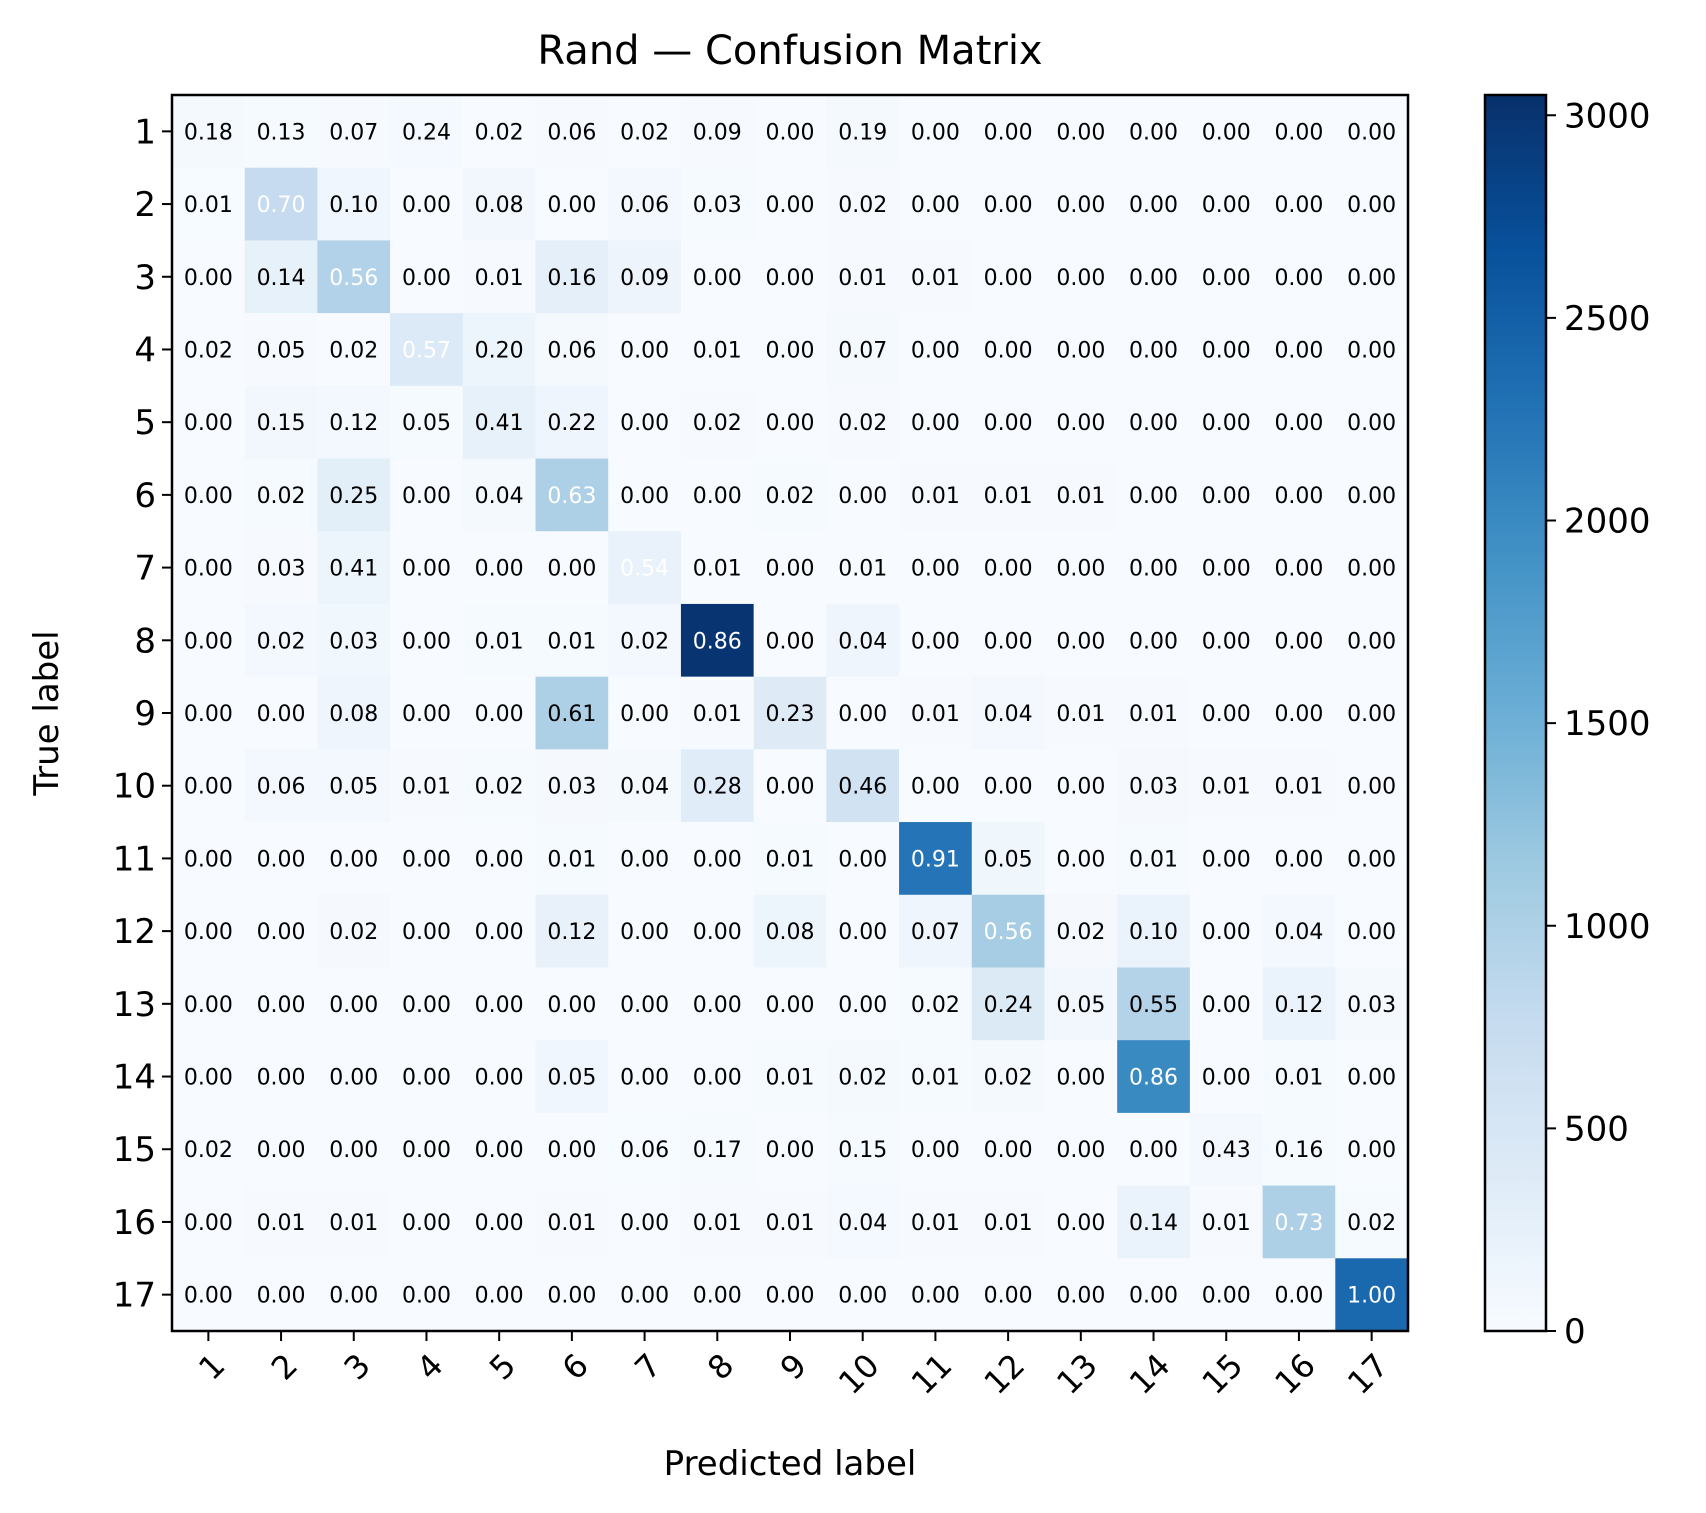  Describe the element at coordinates (1080, 1005) in the screenshot. I see `cell-value-label: 0.05` at that location.